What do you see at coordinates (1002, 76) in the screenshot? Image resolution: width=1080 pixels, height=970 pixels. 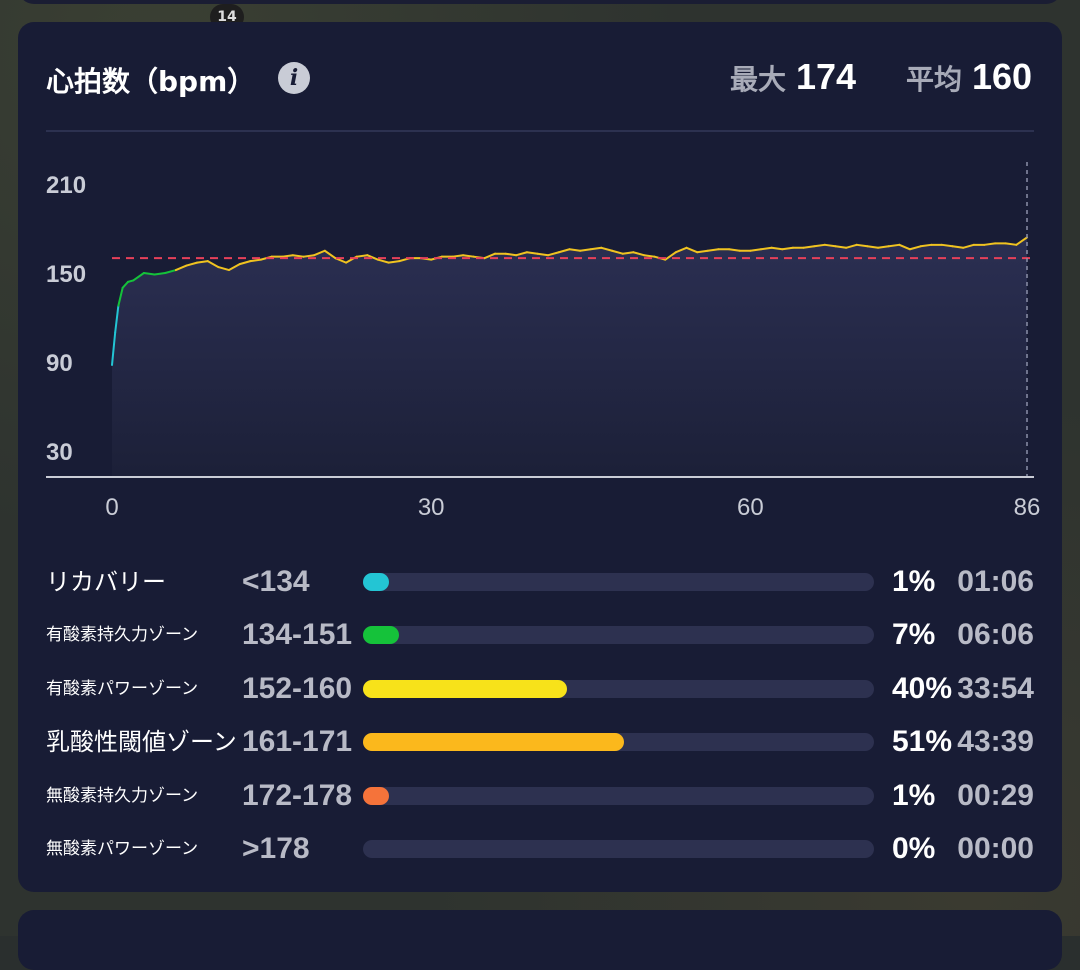 I see `avg-value: 160` at bounding box center [1002, 76].